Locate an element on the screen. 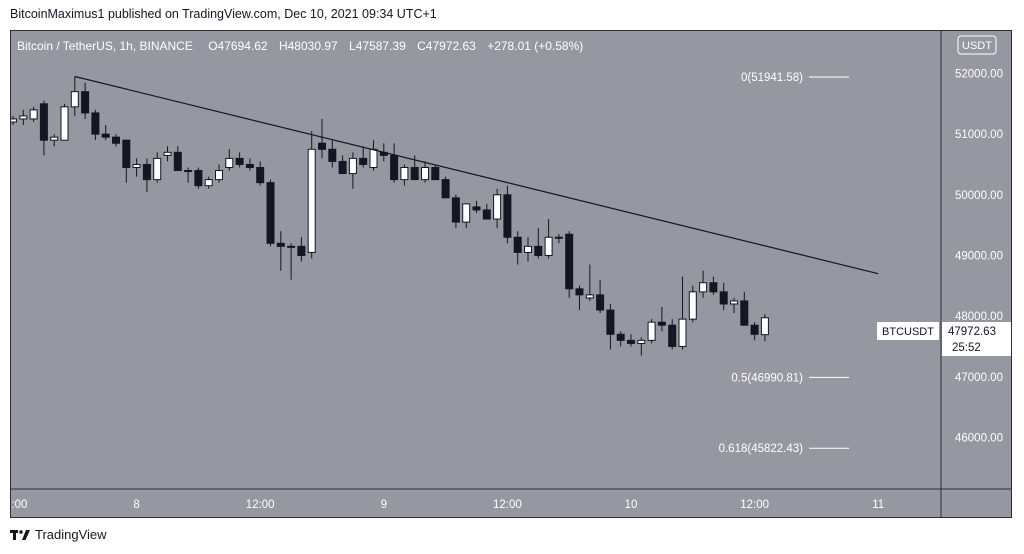 The width and height of the screenshot is (1024, 554). legend-close-label: C is located at coordinates (421, 46).